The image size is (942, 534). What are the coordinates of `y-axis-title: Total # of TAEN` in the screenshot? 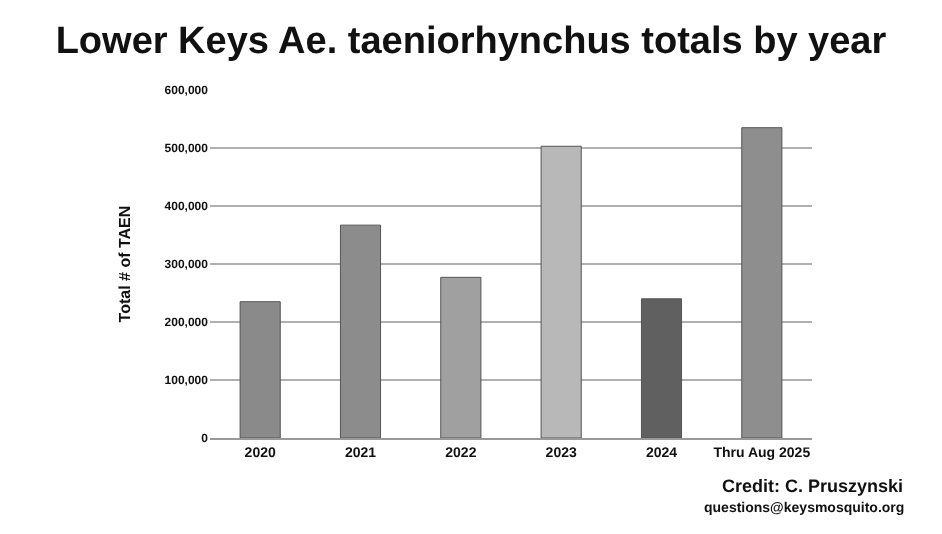 It's located at (124, 264).